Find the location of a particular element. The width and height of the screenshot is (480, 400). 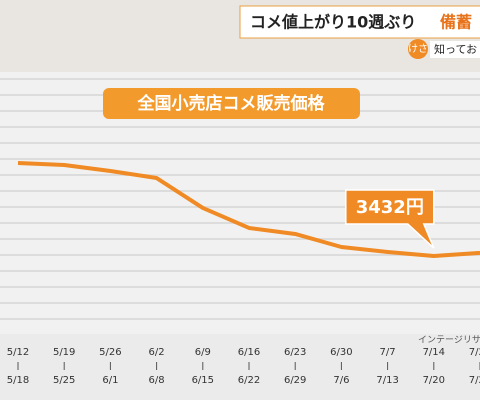

x-tick-label: 7/14 is located at coordinates (434, 352).